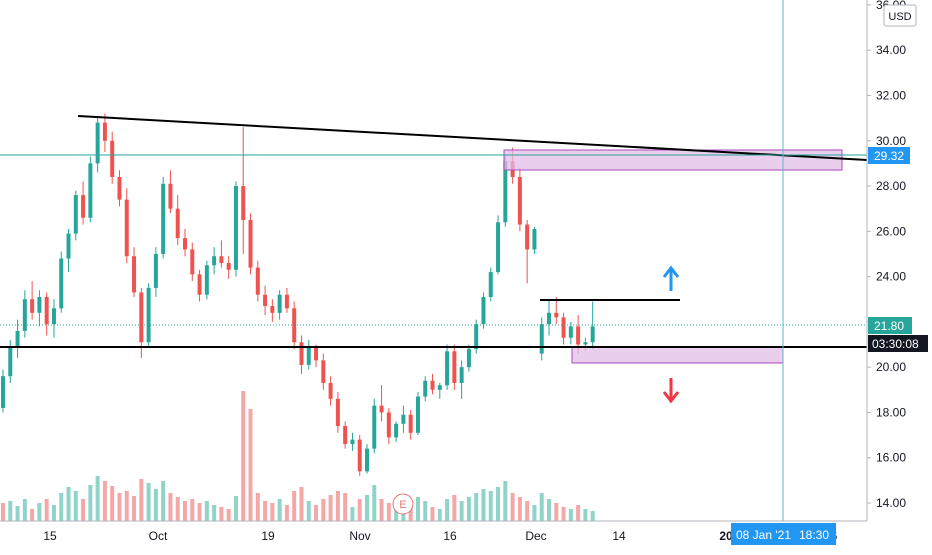  Describe the element at coordinates (891, 95) in the screenshot. I see `y-tick-label: 32.00` at that location.